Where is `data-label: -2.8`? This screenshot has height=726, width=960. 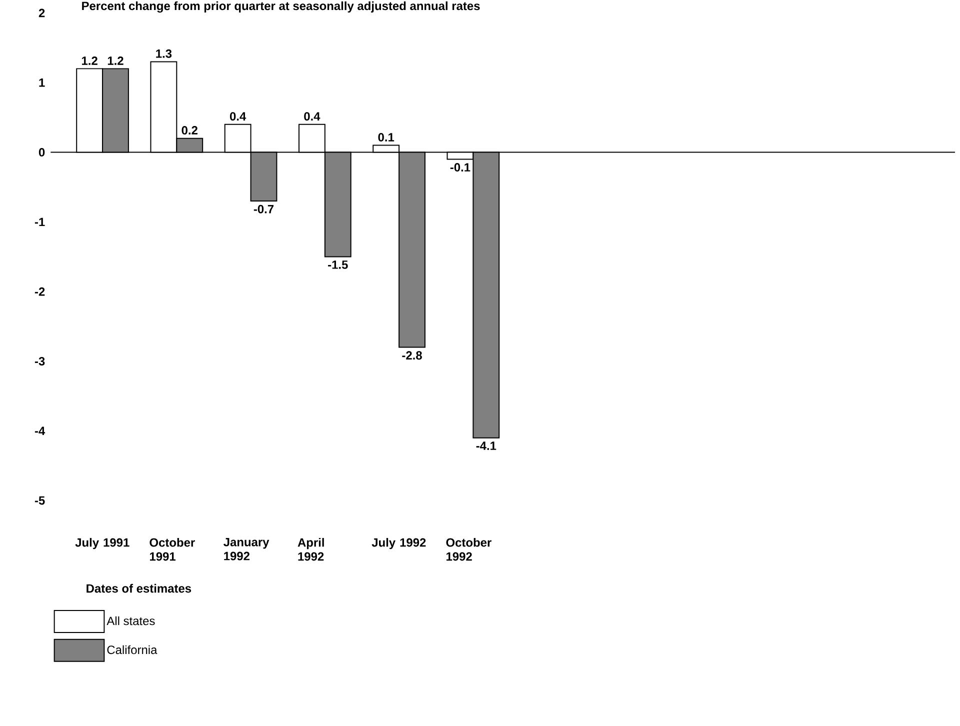 data-label: -2.8 is located at coordinates (412, 355).